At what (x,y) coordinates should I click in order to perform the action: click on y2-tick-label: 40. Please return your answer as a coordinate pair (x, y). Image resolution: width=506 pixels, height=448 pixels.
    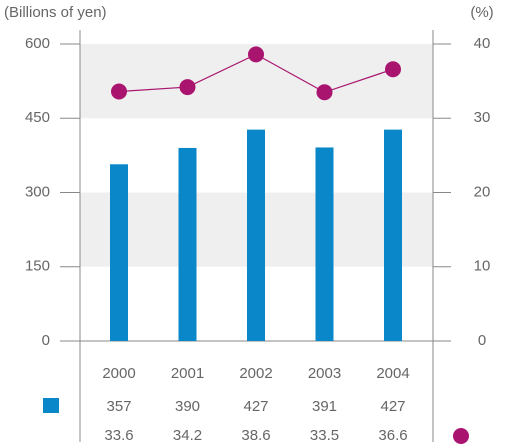
    Looking at the image, I should click on (482, 43).